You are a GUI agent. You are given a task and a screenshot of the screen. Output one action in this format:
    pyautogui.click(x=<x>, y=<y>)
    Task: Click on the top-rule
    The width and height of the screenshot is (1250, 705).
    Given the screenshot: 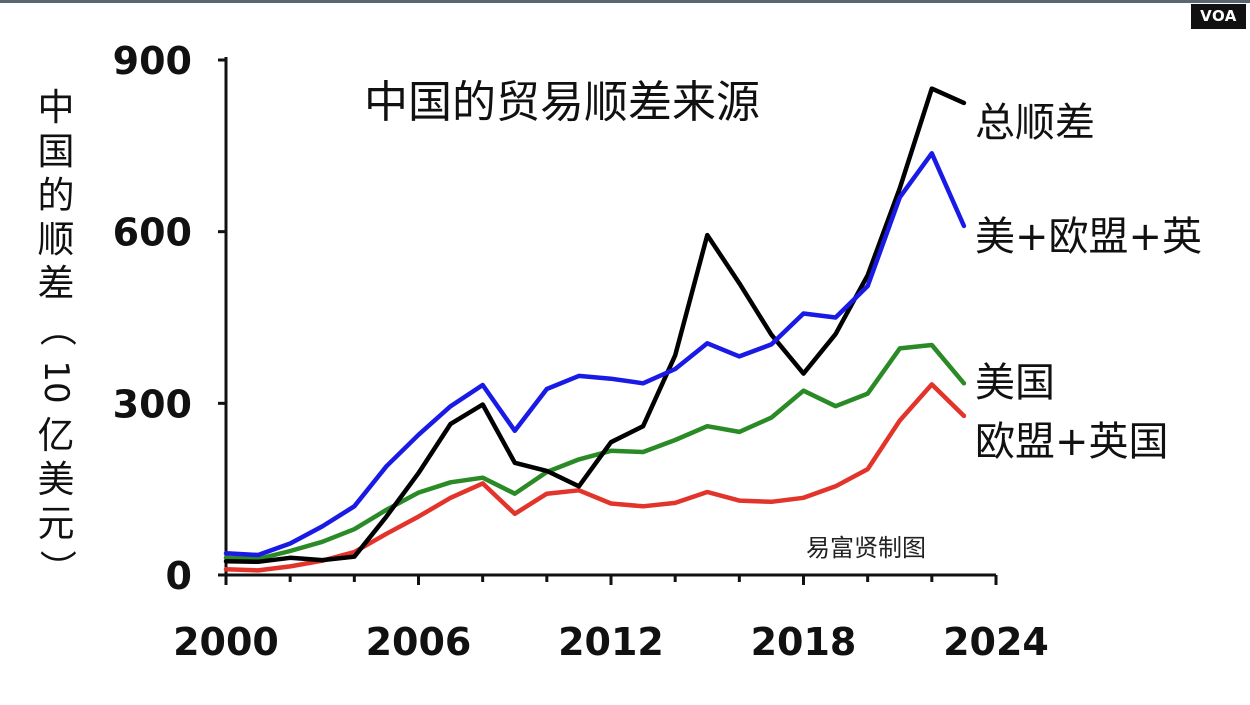 What is the action you would take?
    pyautogui.click(x=625, y=1)
    